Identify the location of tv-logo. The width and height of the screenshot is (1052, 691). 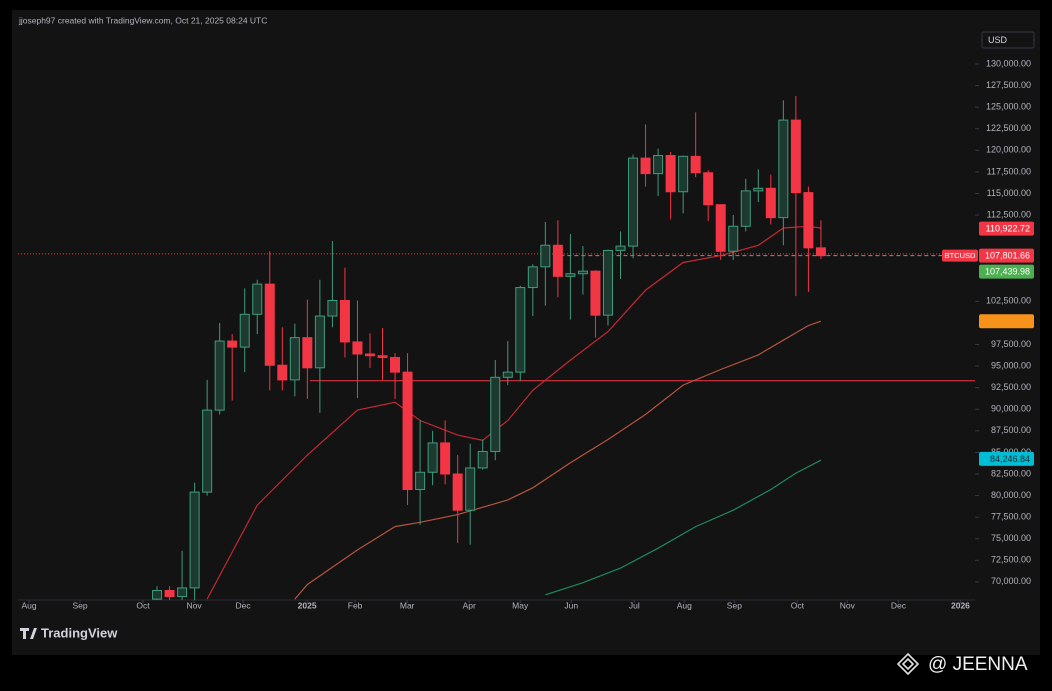
(28, 633).